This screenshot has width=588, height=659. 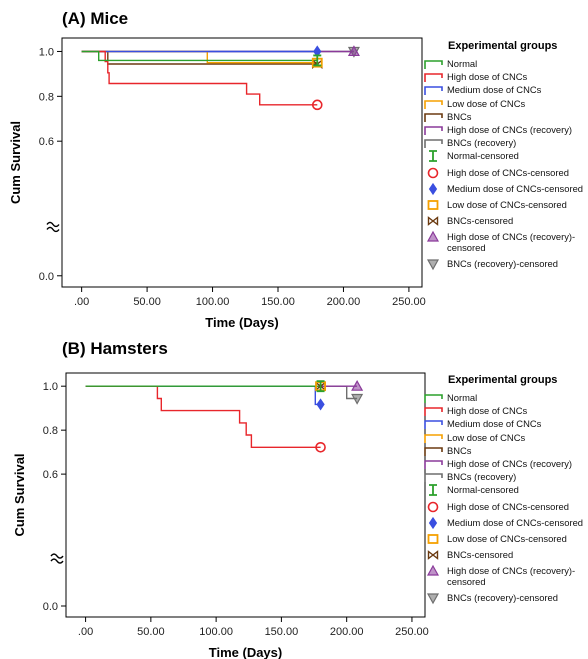 What do you see at coordinates (50, 387) in the screenshot?
I see `y-tick-label: 1.0` at bounding box center [50, 387].